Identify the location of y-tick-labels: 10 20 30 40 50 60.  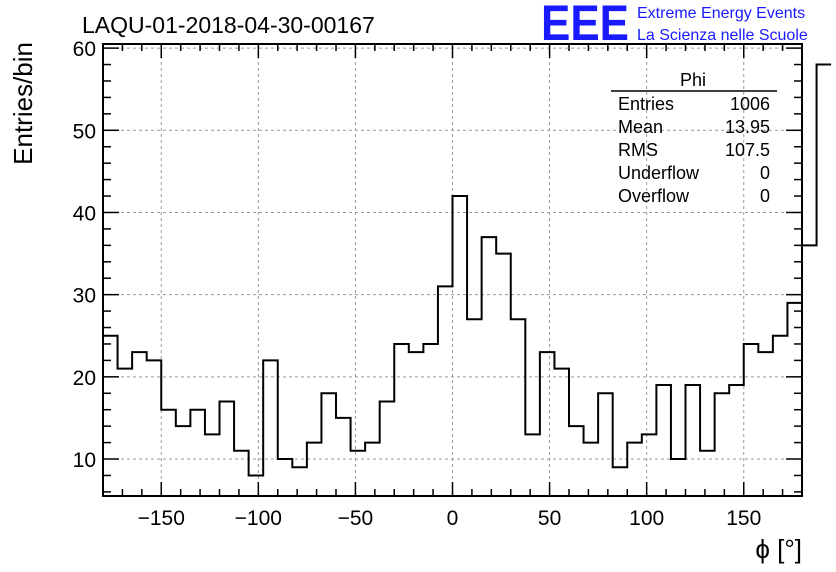
(84, 255).